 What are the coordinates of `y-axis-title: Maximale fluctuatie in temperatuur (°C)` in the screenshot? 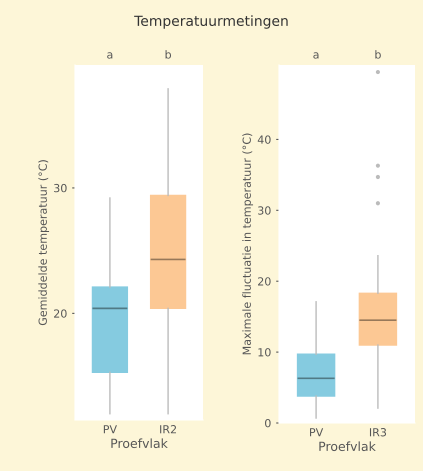 It's located at (248, 244).